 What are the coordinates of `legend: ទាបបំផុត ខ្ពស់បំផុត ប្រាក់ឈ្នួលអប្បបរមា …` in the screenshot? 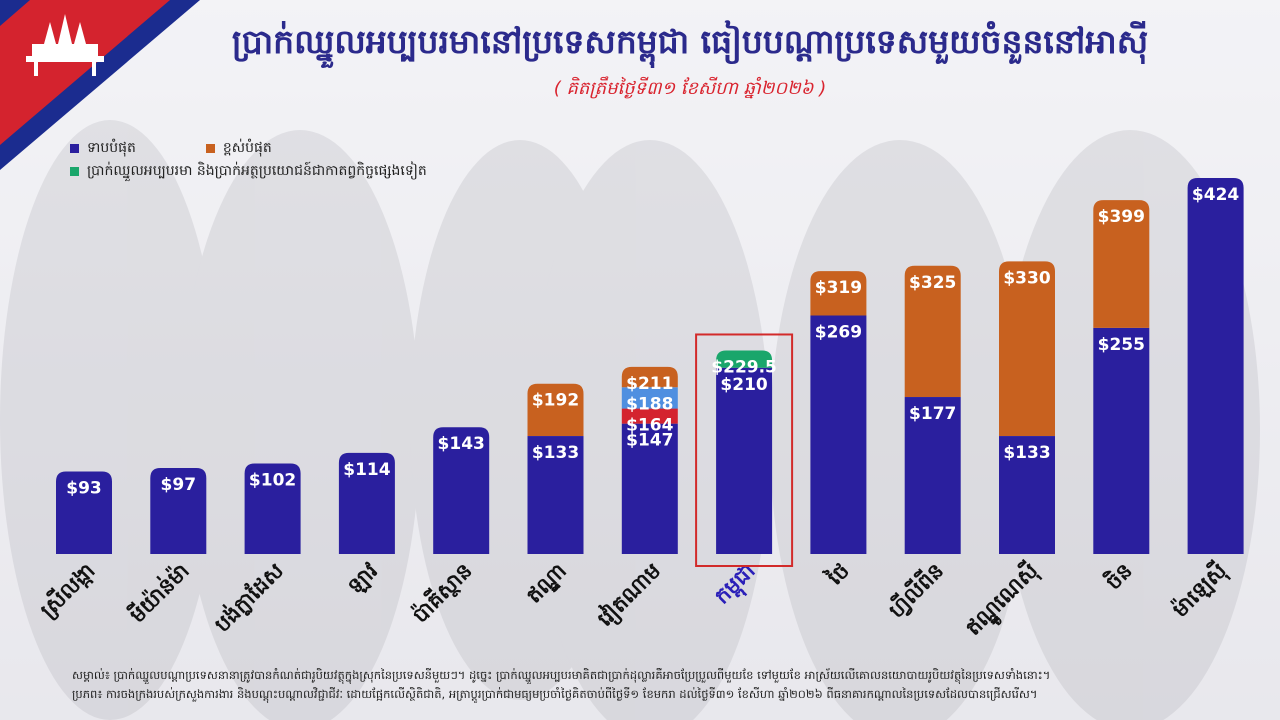 It's located at (248, 161).